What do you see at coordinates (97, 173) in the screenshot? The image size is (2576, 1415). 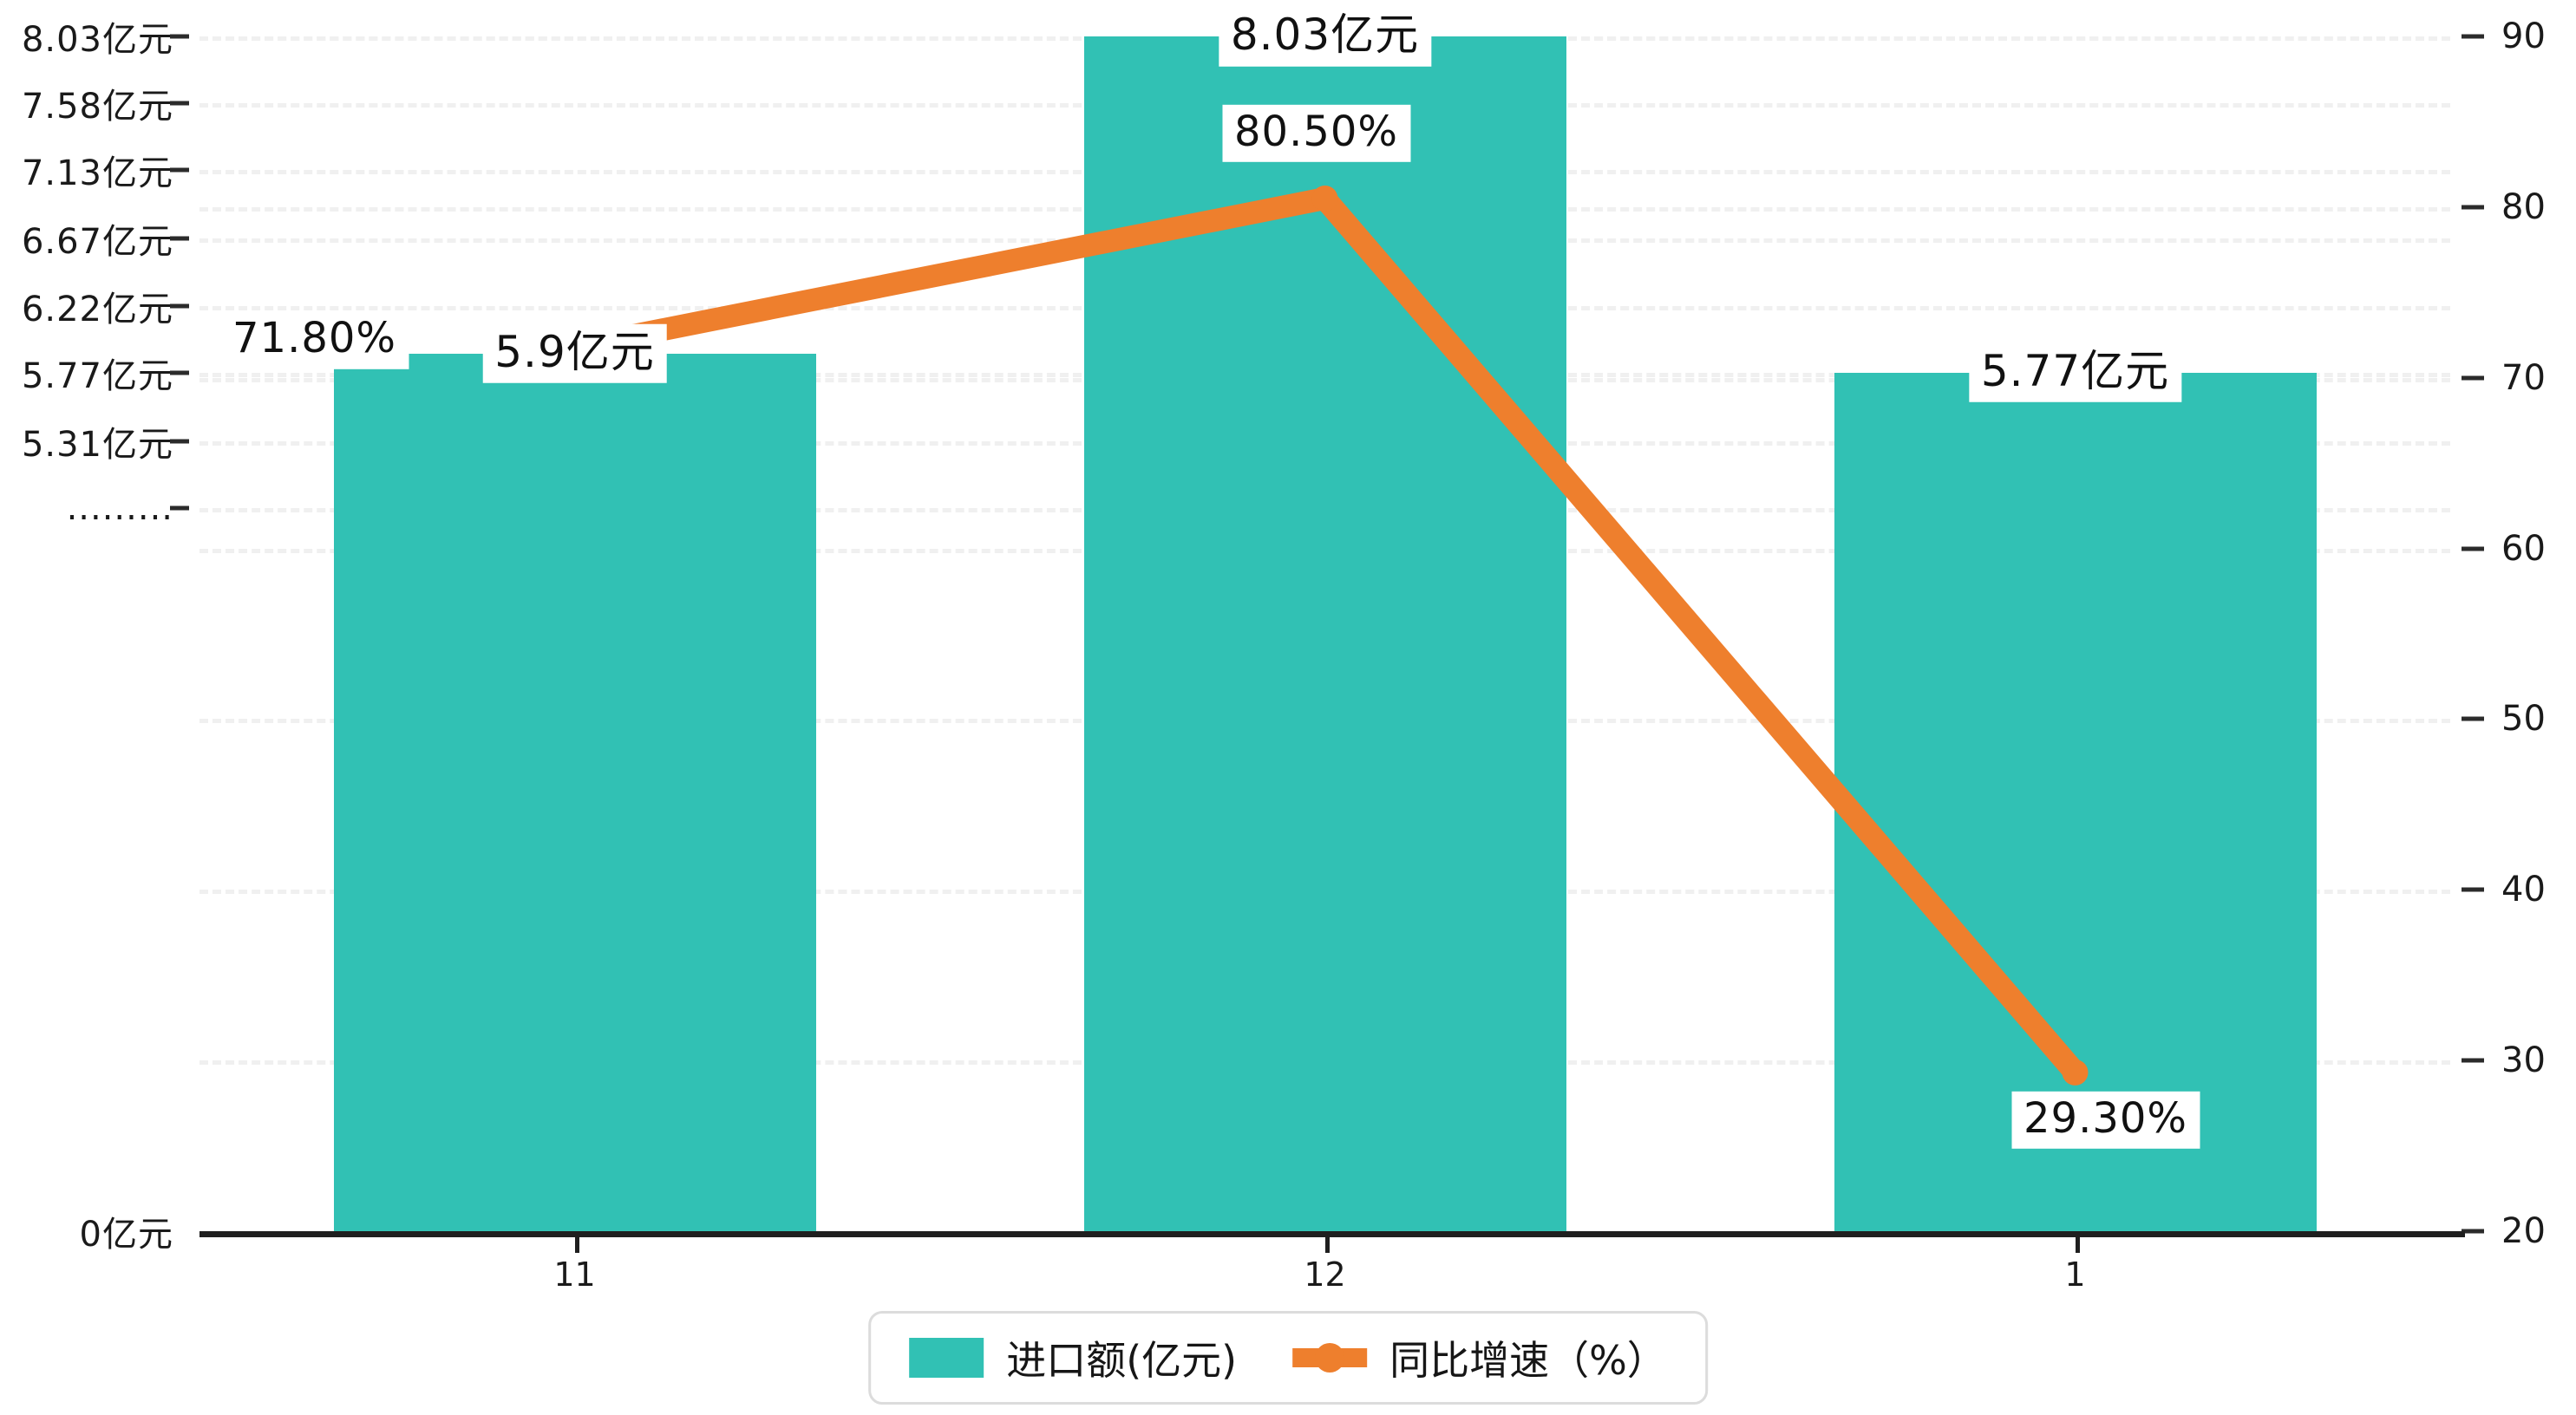 I see `y-left-tick-label: 7.13亿元` at bounding box center [97, 173].